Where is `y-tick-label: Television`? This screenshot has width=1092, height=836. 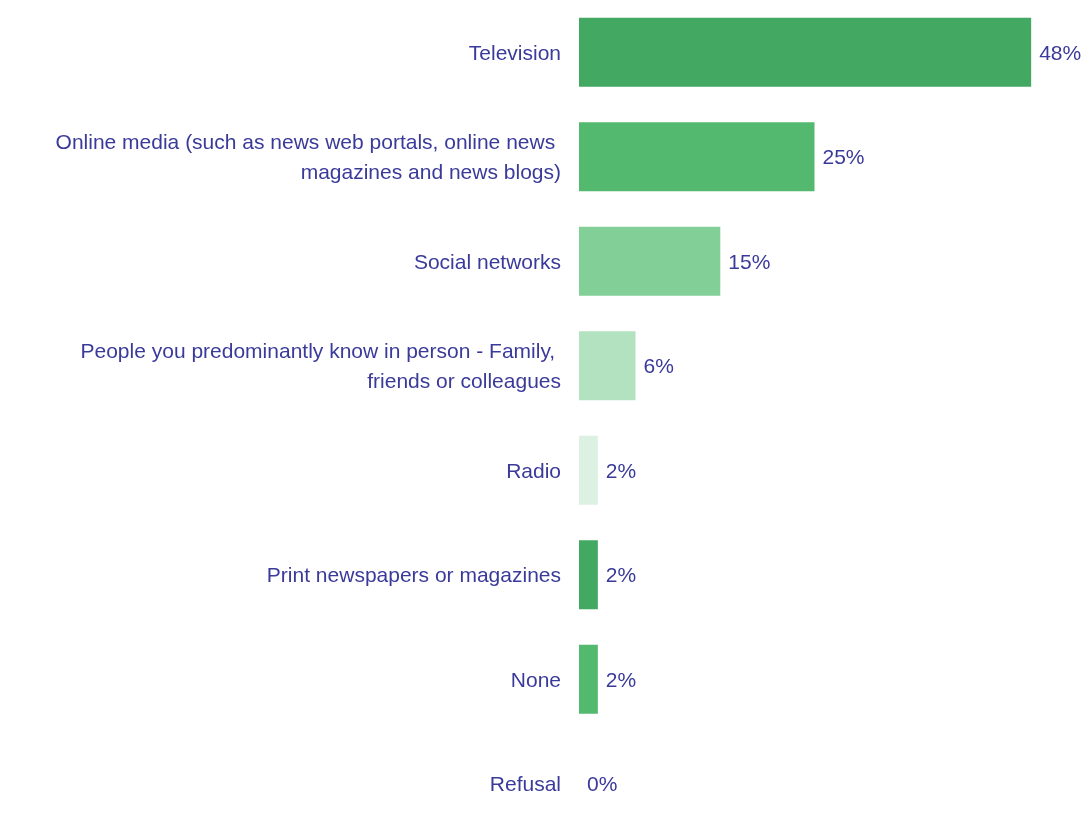
y-tick-label: Television is located at coordinates (514, 52).